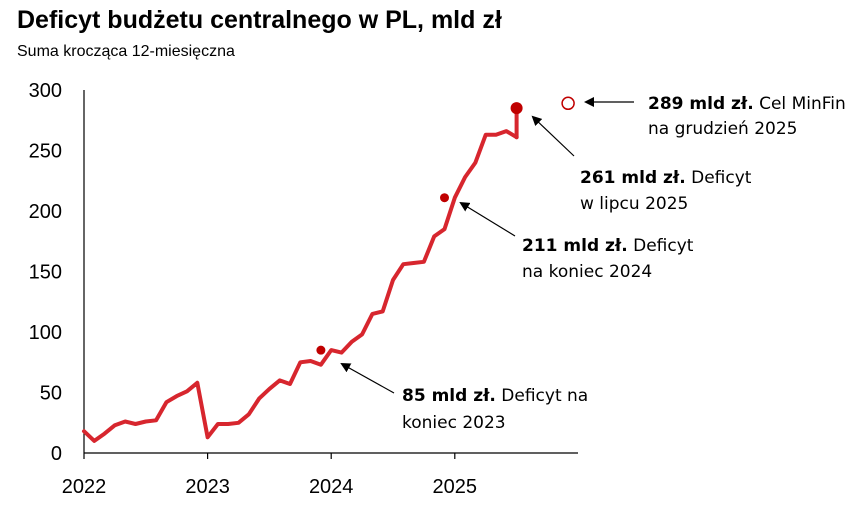  I want to click on y-tick-labels: 0 50 100 150 200 250 300, so click(45, 272).